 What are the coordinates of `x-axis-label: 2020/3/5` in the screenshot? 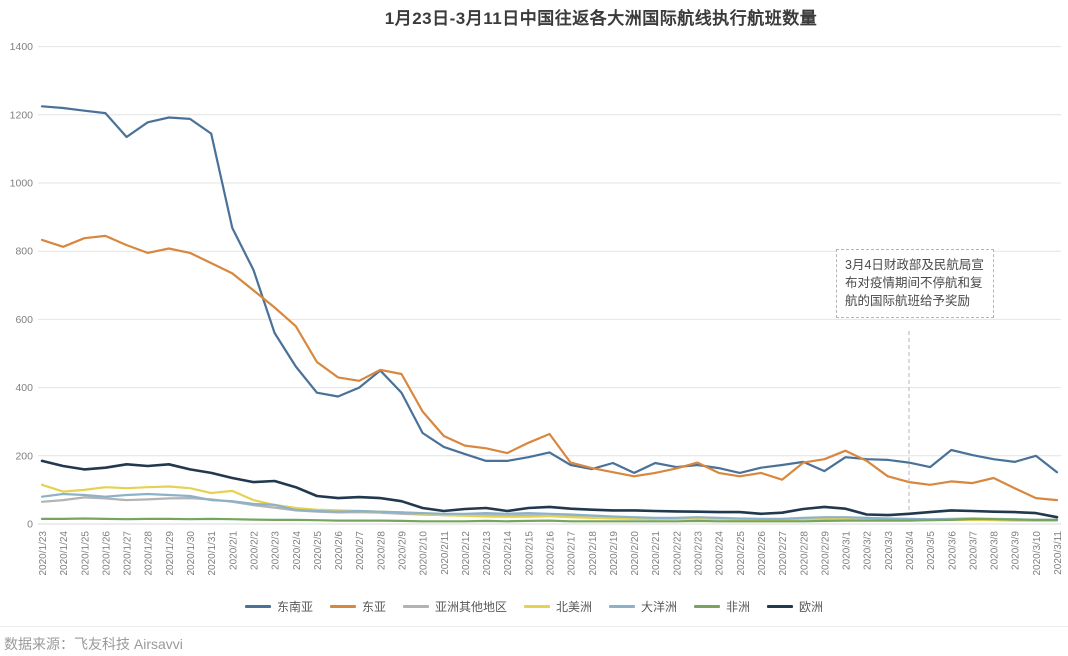 It's located at (931, 550).